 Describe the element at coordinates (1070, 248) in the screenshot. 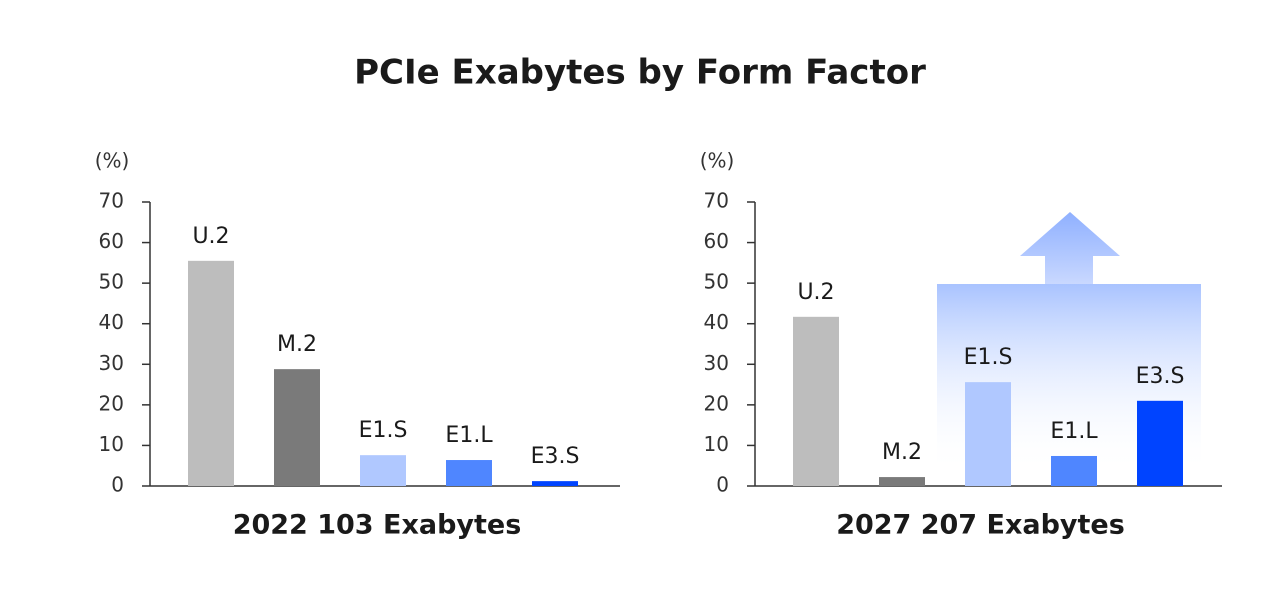

I see `growth-arrow` at that location.